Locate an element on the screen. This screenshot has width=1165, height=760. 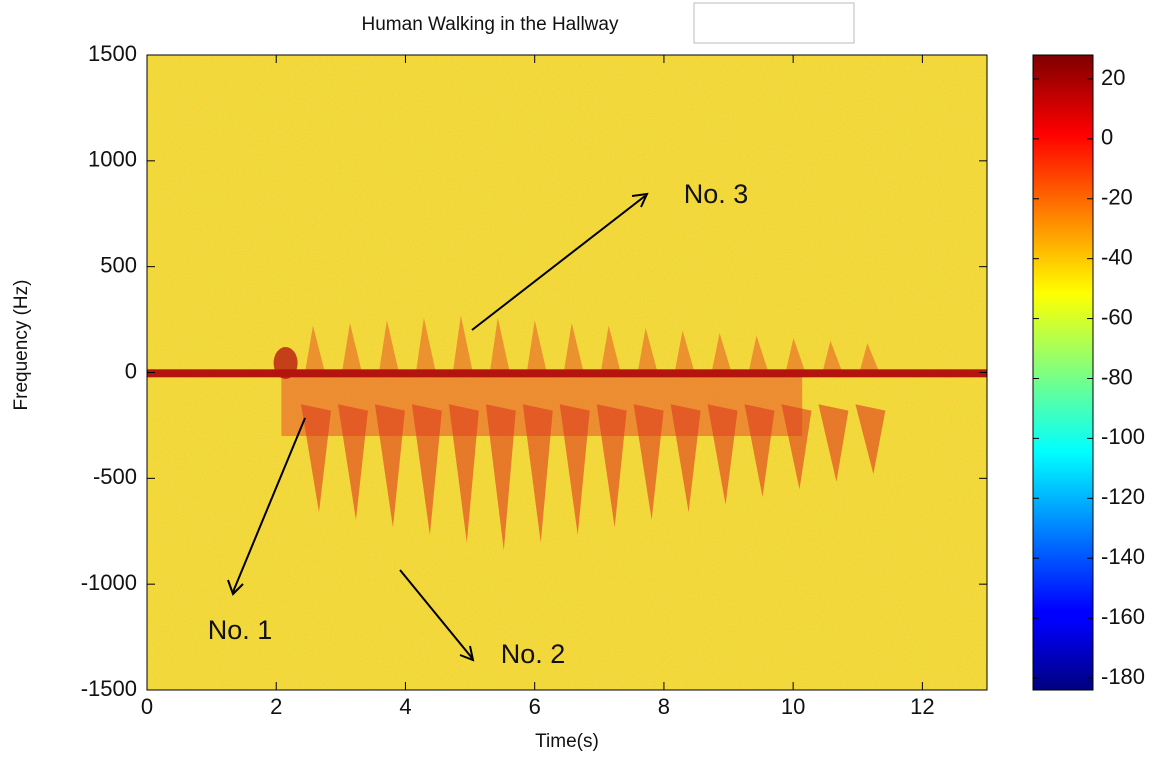
colorbar-tick-label: -180 is located at coordinates (1123, 676).